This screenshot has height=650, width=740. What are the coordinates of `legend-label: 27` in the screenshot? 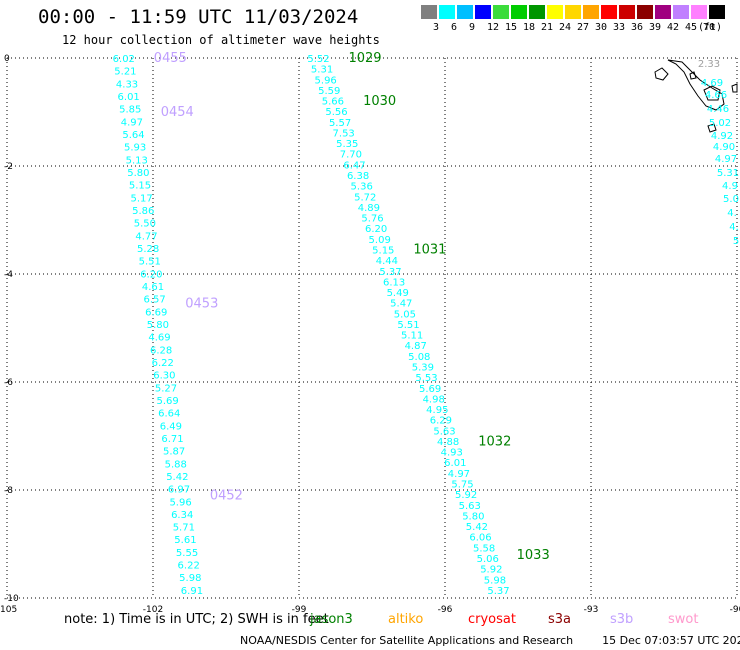 It's located at (583, 27).